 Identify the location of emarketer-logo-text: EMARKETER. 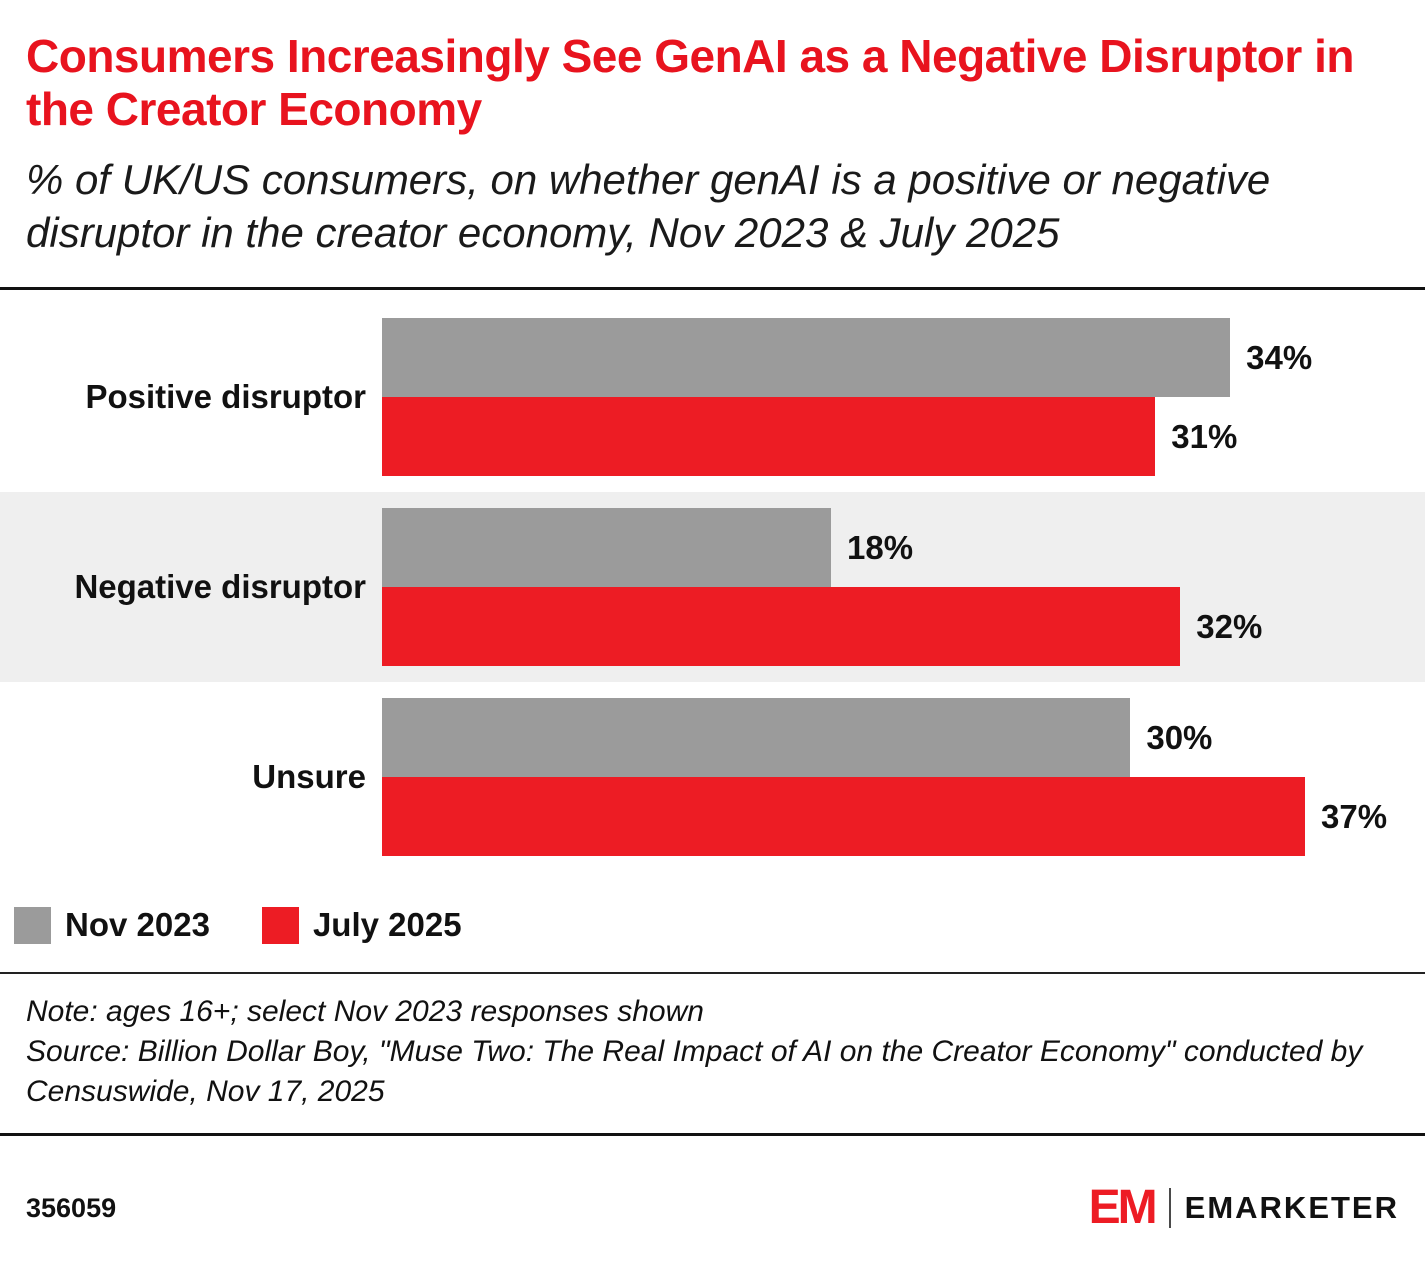
(1291, 1208).